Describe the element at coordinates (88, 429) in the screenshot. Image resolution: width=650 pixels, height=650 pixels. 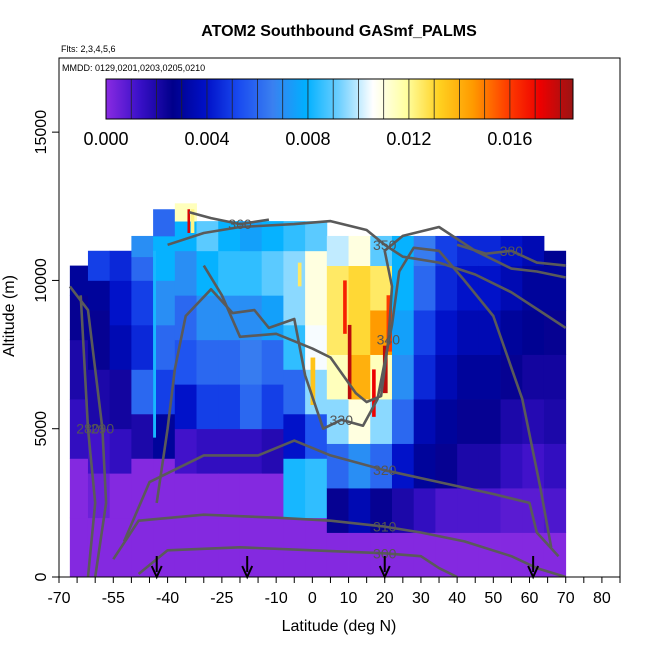
I see `contour-label: 280` at that location.